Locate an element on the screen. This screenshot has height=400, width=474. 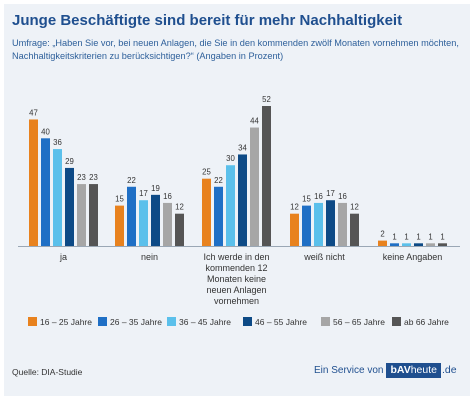
logo-rest-part: heute is located at coordinates (423, 370).